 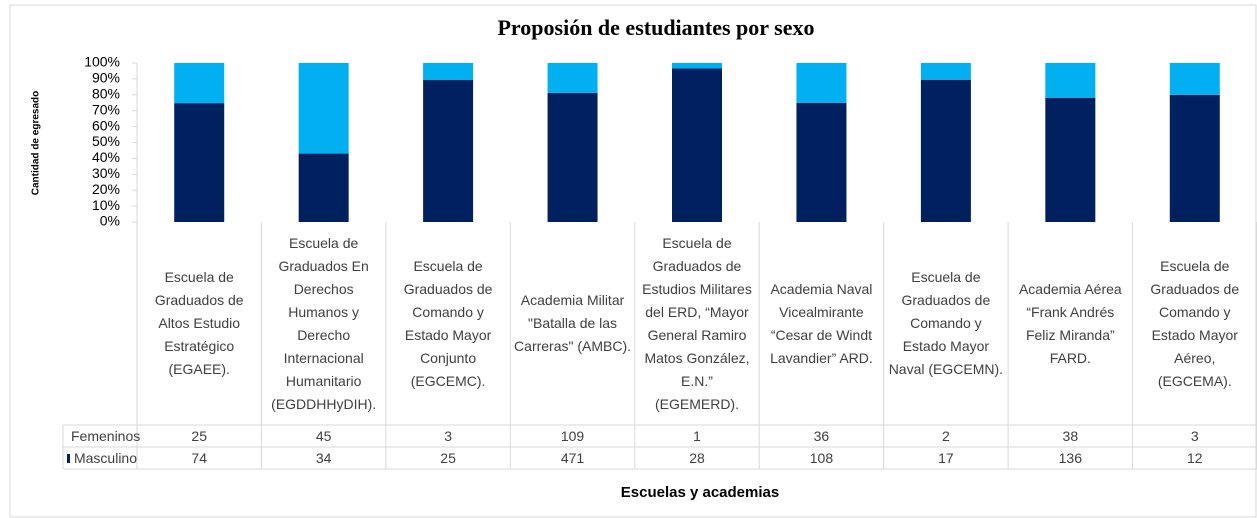 What do you see at coordinates (323, 436) in the screenshot?
I see `table-value: 45` at bounding box center [323, 436].